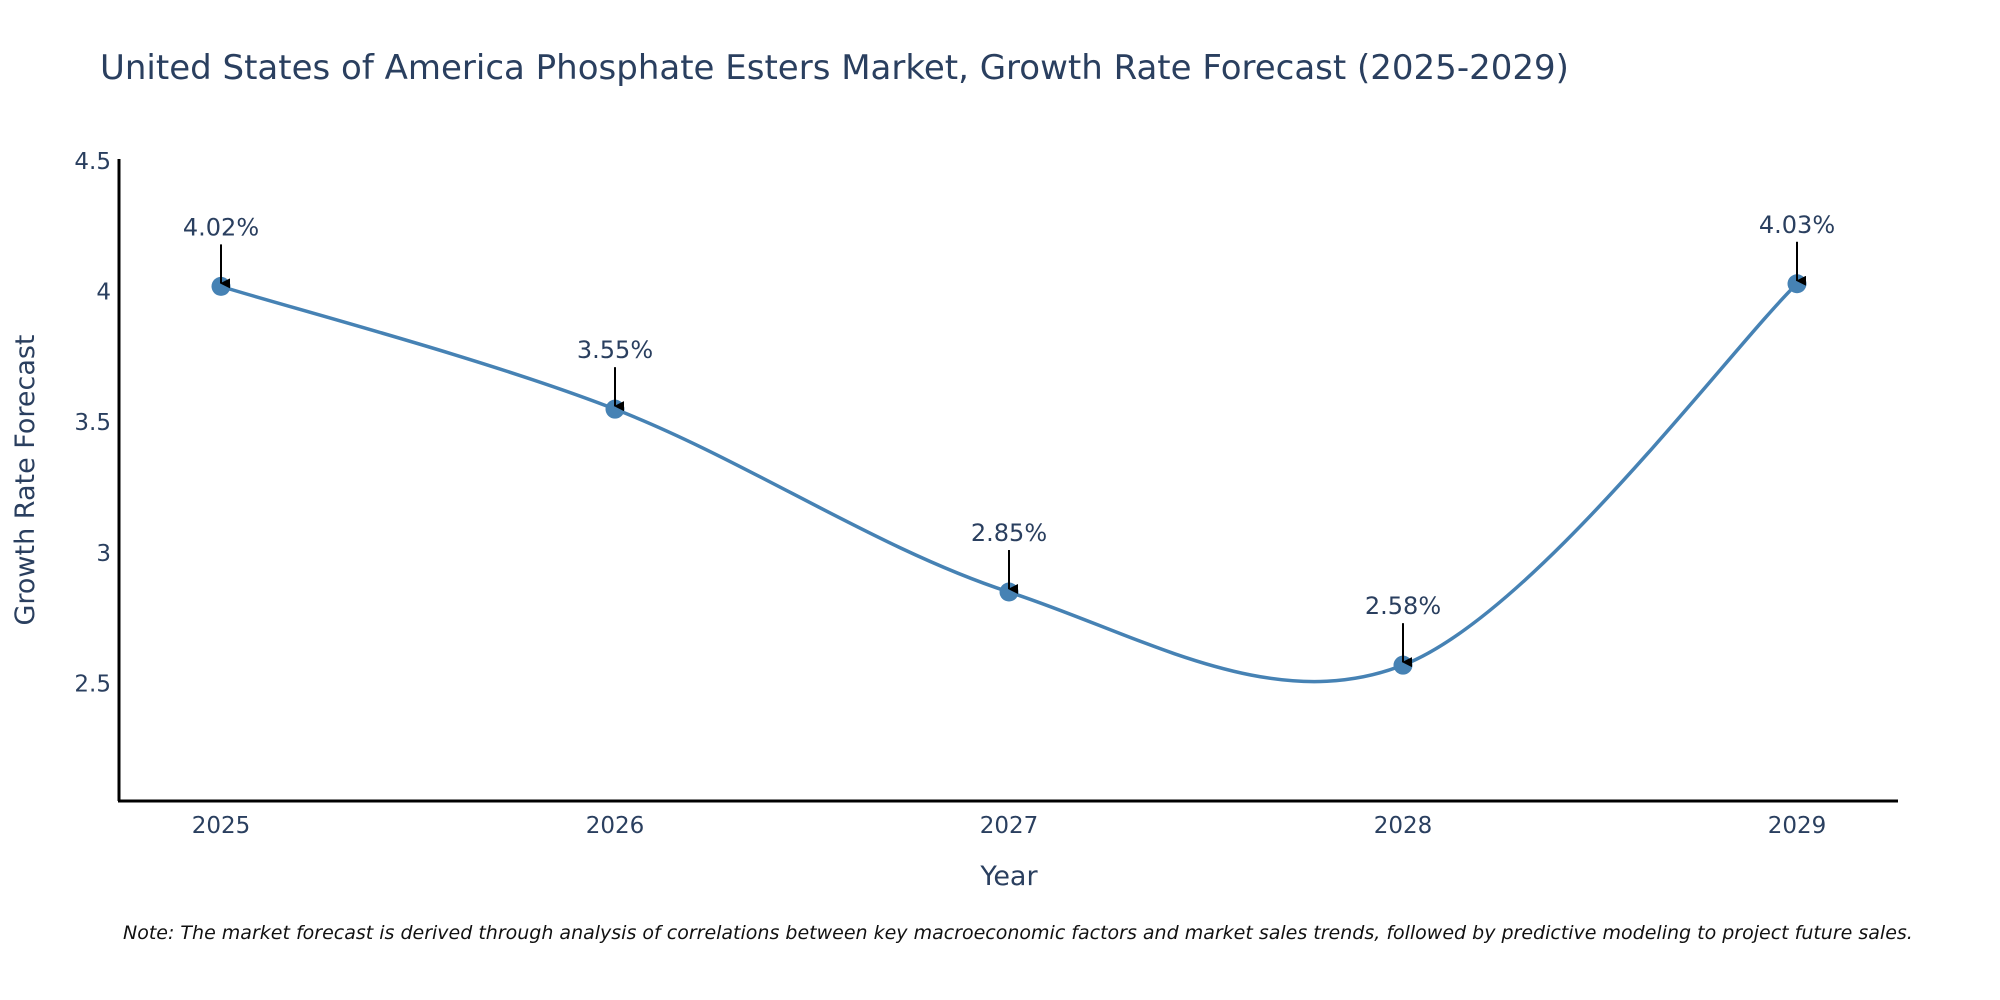 The height and width of the screenshot is (1000, 2000). I want to click on x-tick-label: 2026, so click(615, 826).